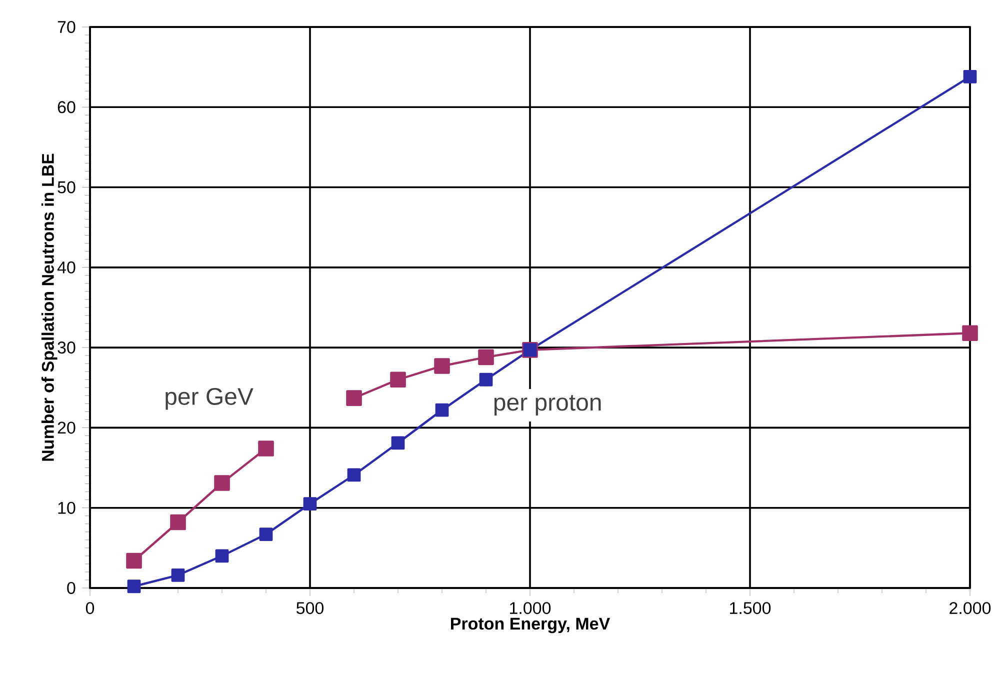 The width and height of the screenshot is (1000, 673). Describe the element at coordinates (90, 608) in the screenshot. I see `x-tick-label: 0` at that location.